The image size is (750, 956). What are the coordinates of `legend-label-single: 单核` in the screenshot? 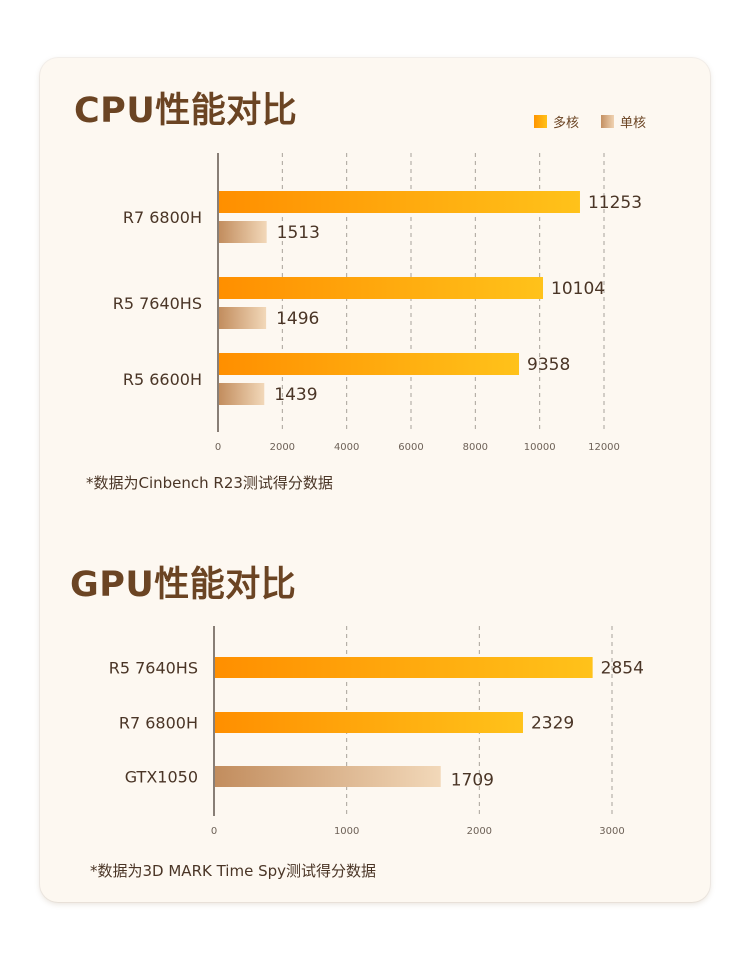 It's located at (633, 123).